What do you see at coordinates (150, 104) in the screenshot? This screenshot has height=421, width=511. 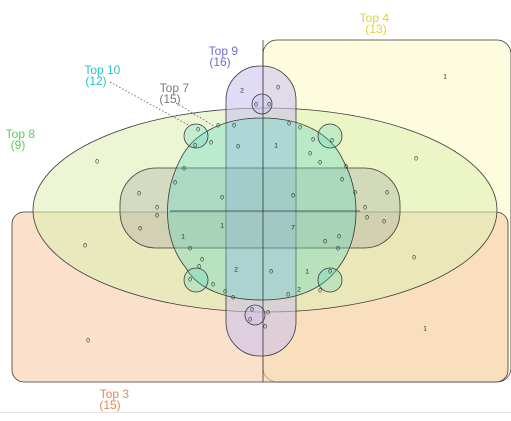 I see `leader-top10` at bounding box center [150, 104].